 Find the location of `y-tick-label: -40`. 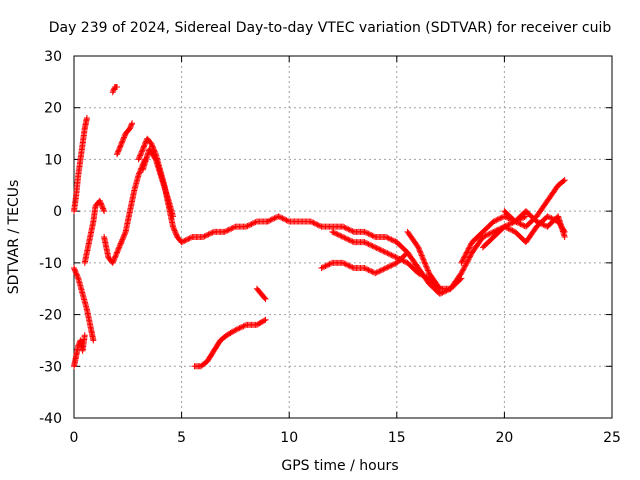

y-tick-label: -40 is located at coordinates (50, 419).